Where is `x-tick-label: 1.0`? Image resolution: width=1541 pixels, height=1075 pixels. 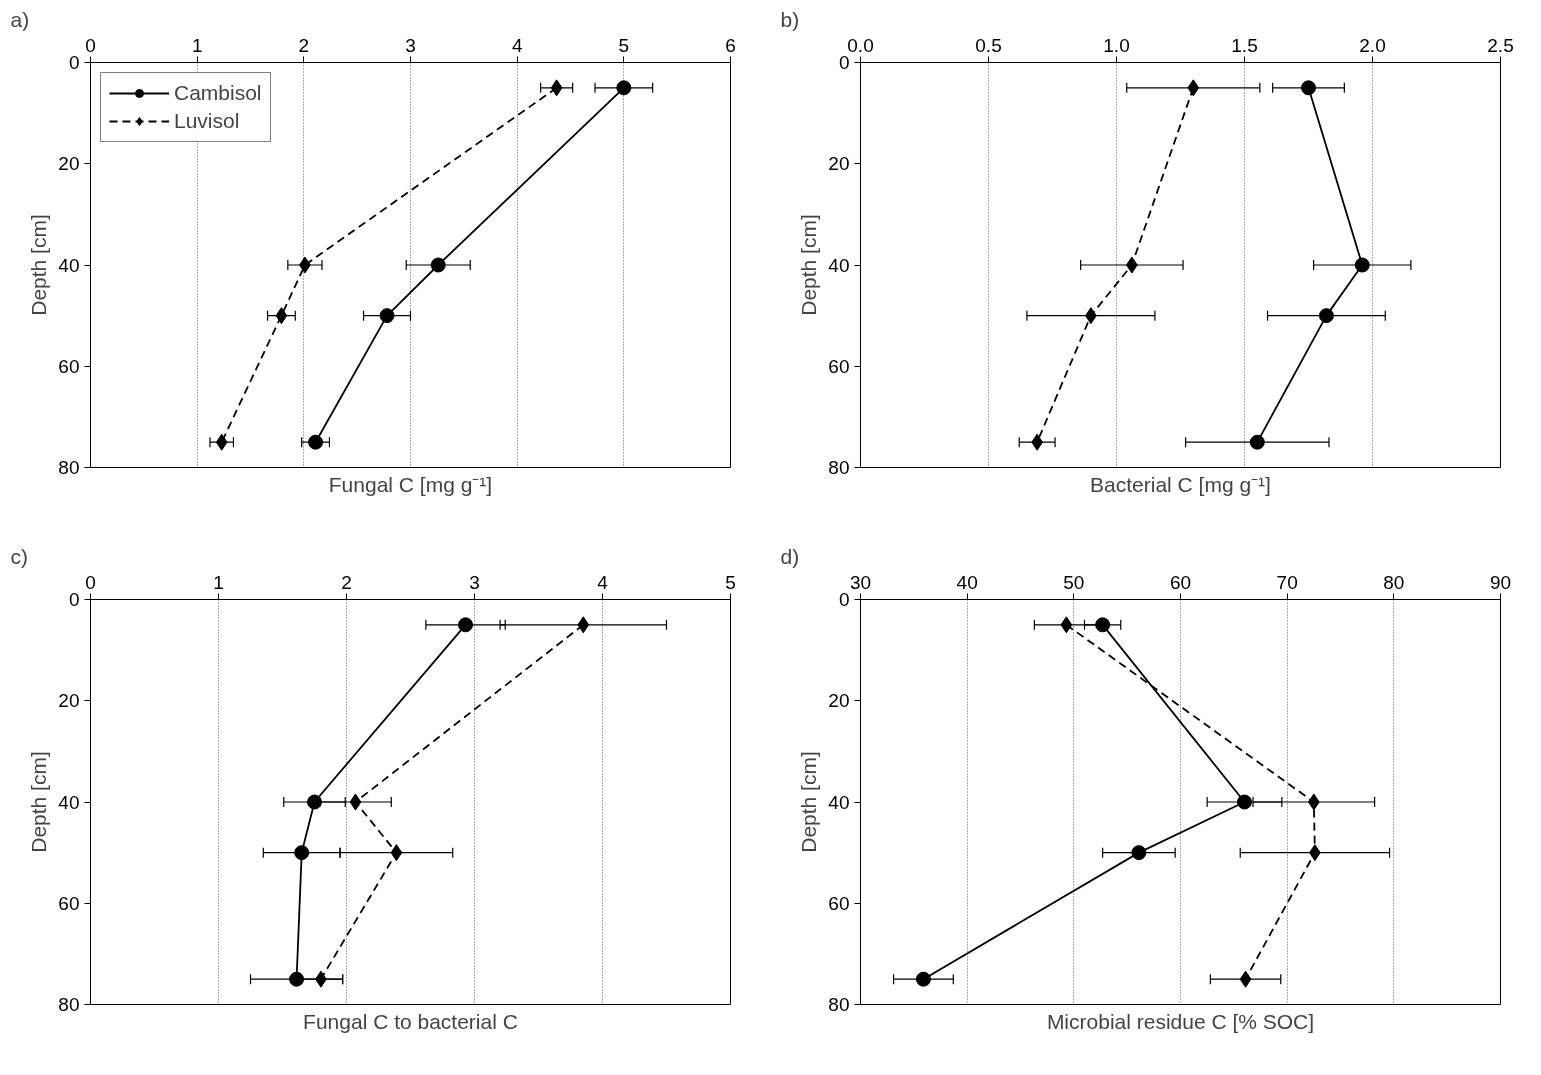
x-tick-label: 1.0 is located at coordinates (1116, 45).